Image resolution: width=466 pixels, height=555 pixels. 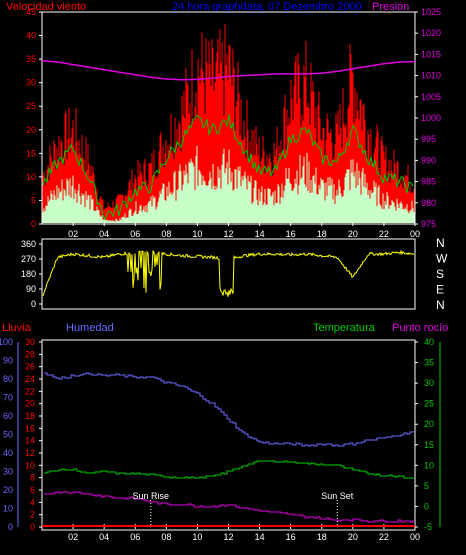 What do you see at coordinates (8, 398) in the screenshot?
I see `humidity-y-tick-label: 70` at bounding box center [8, 398].